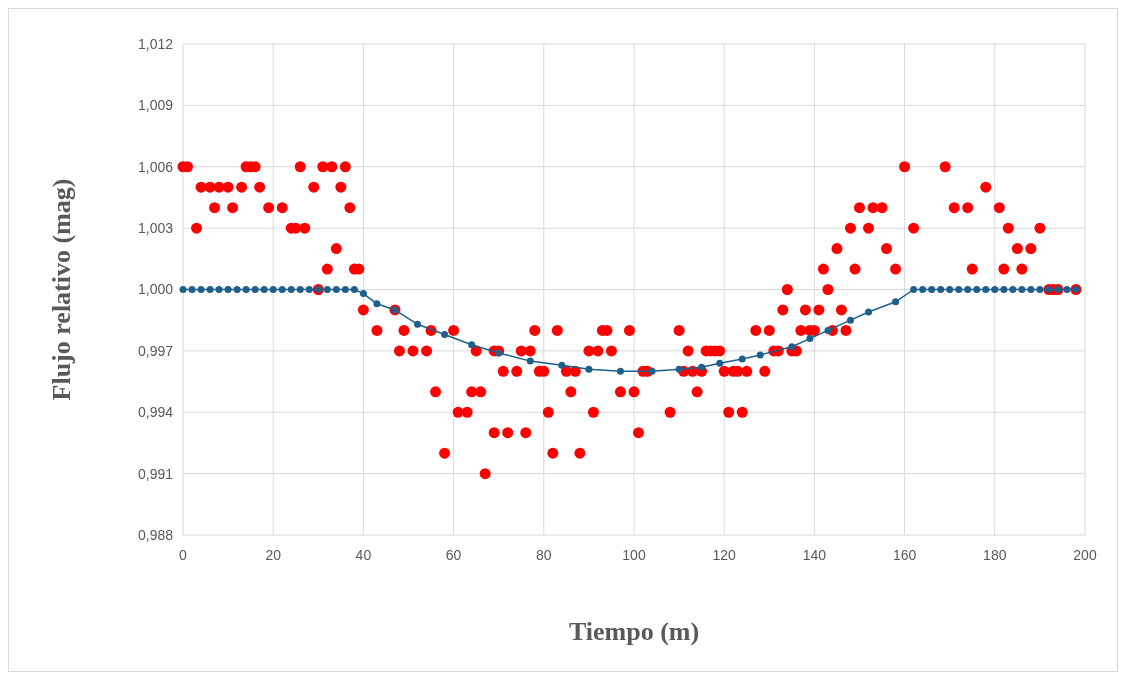 The image size is (1126, 680). I want to click on y-tick-label: 0,988, so click(155, 534).